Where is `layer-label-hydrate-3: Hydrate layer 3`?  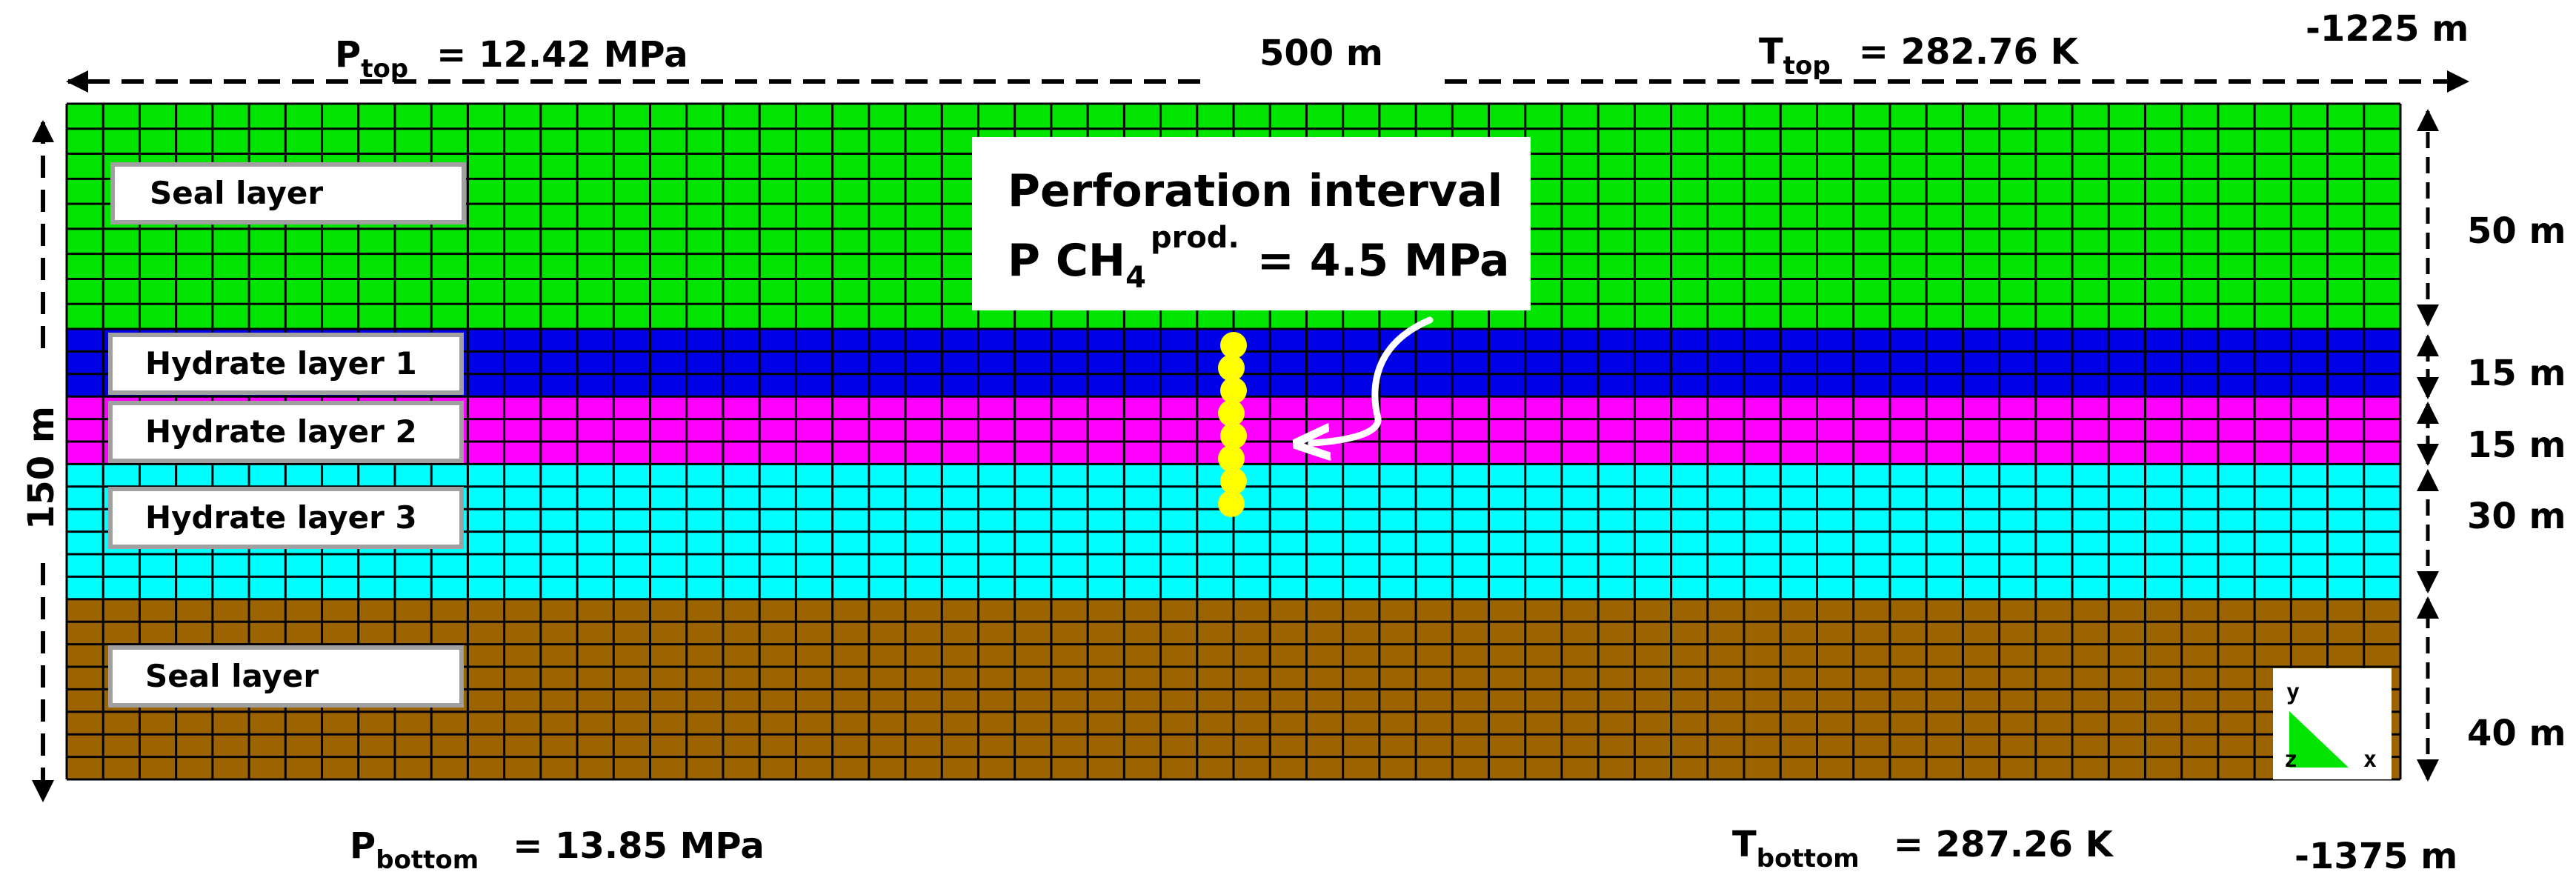 layer-label-hydrate-3: Hydrate layer 3 is located at coordinates (281, 517).